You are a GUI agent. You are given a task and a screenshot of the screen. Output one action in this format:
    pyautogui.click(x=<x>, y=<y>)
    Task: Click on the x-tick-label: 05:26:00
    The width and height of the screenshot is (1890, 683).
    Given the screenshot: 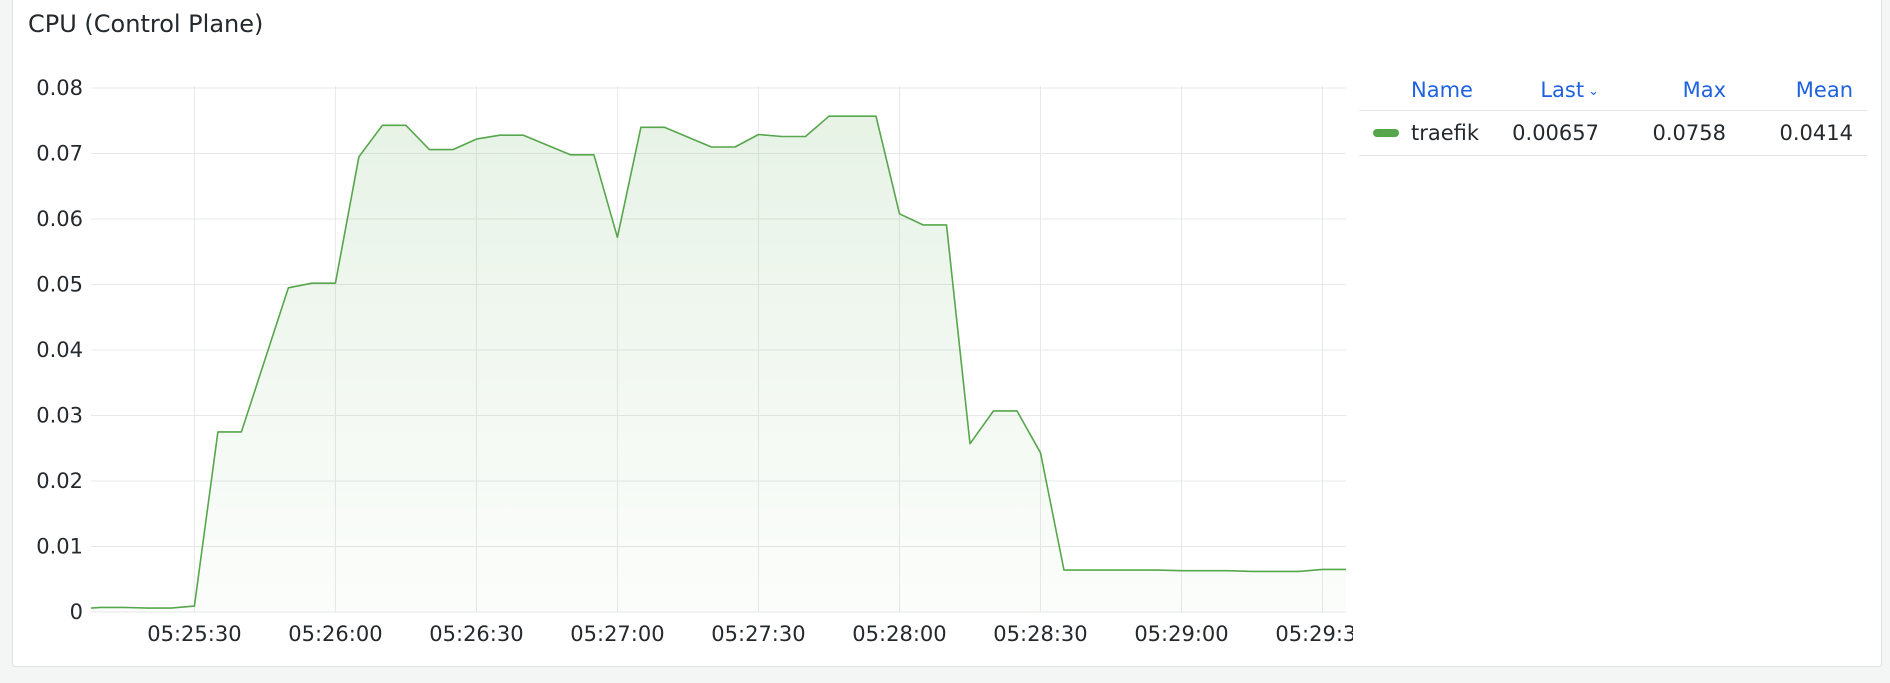 What is the action you would take?
    pyautogui.click(x=335, y=634)
    